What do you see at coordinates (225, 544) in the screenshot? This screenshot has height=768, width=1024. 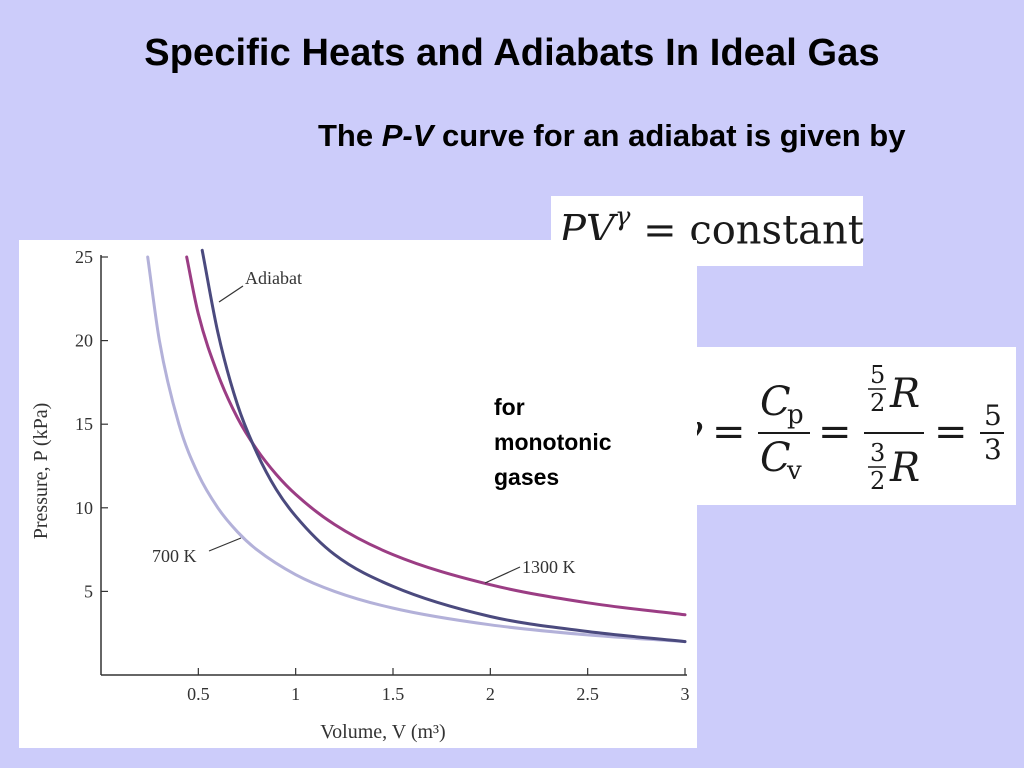 I see `annotation-leader-700-k` at bounding box center [225, 544].